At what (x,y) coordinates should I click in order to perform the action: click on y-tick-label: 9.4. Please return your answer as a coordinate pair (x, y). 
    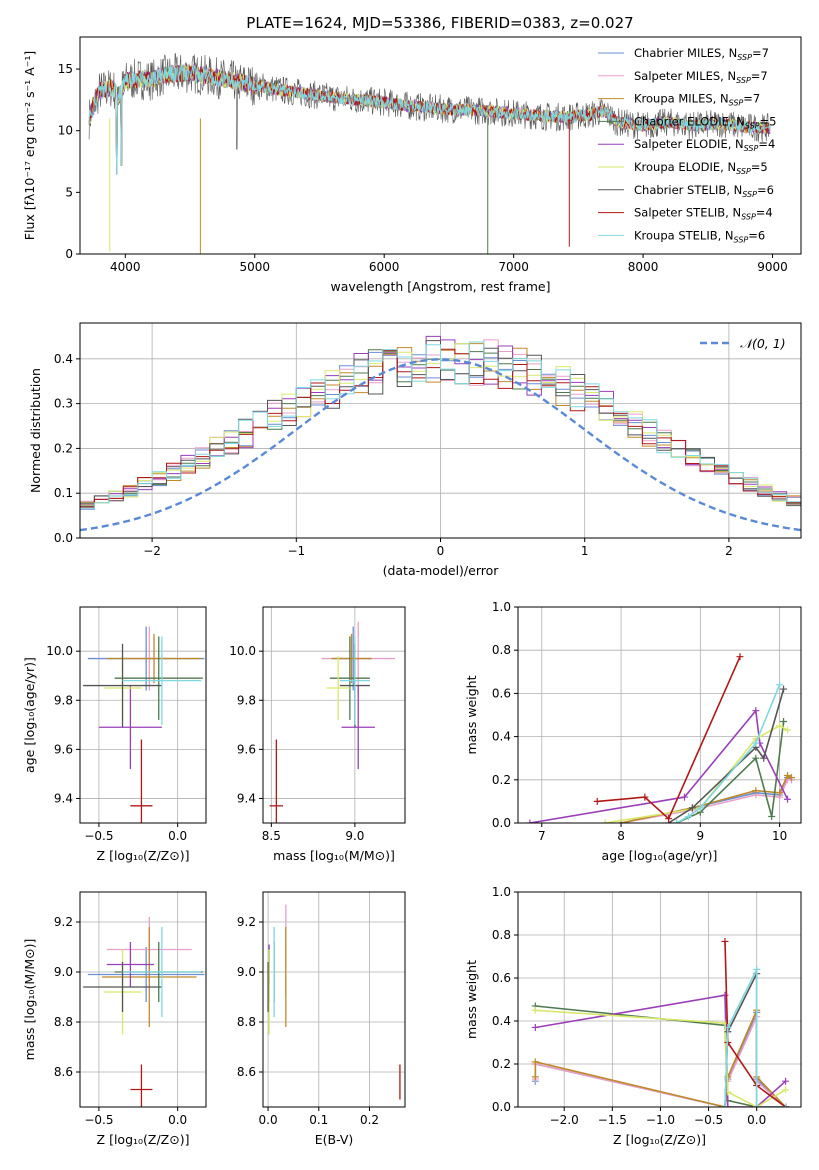
    Looking at the image, I should click on (246, 798).